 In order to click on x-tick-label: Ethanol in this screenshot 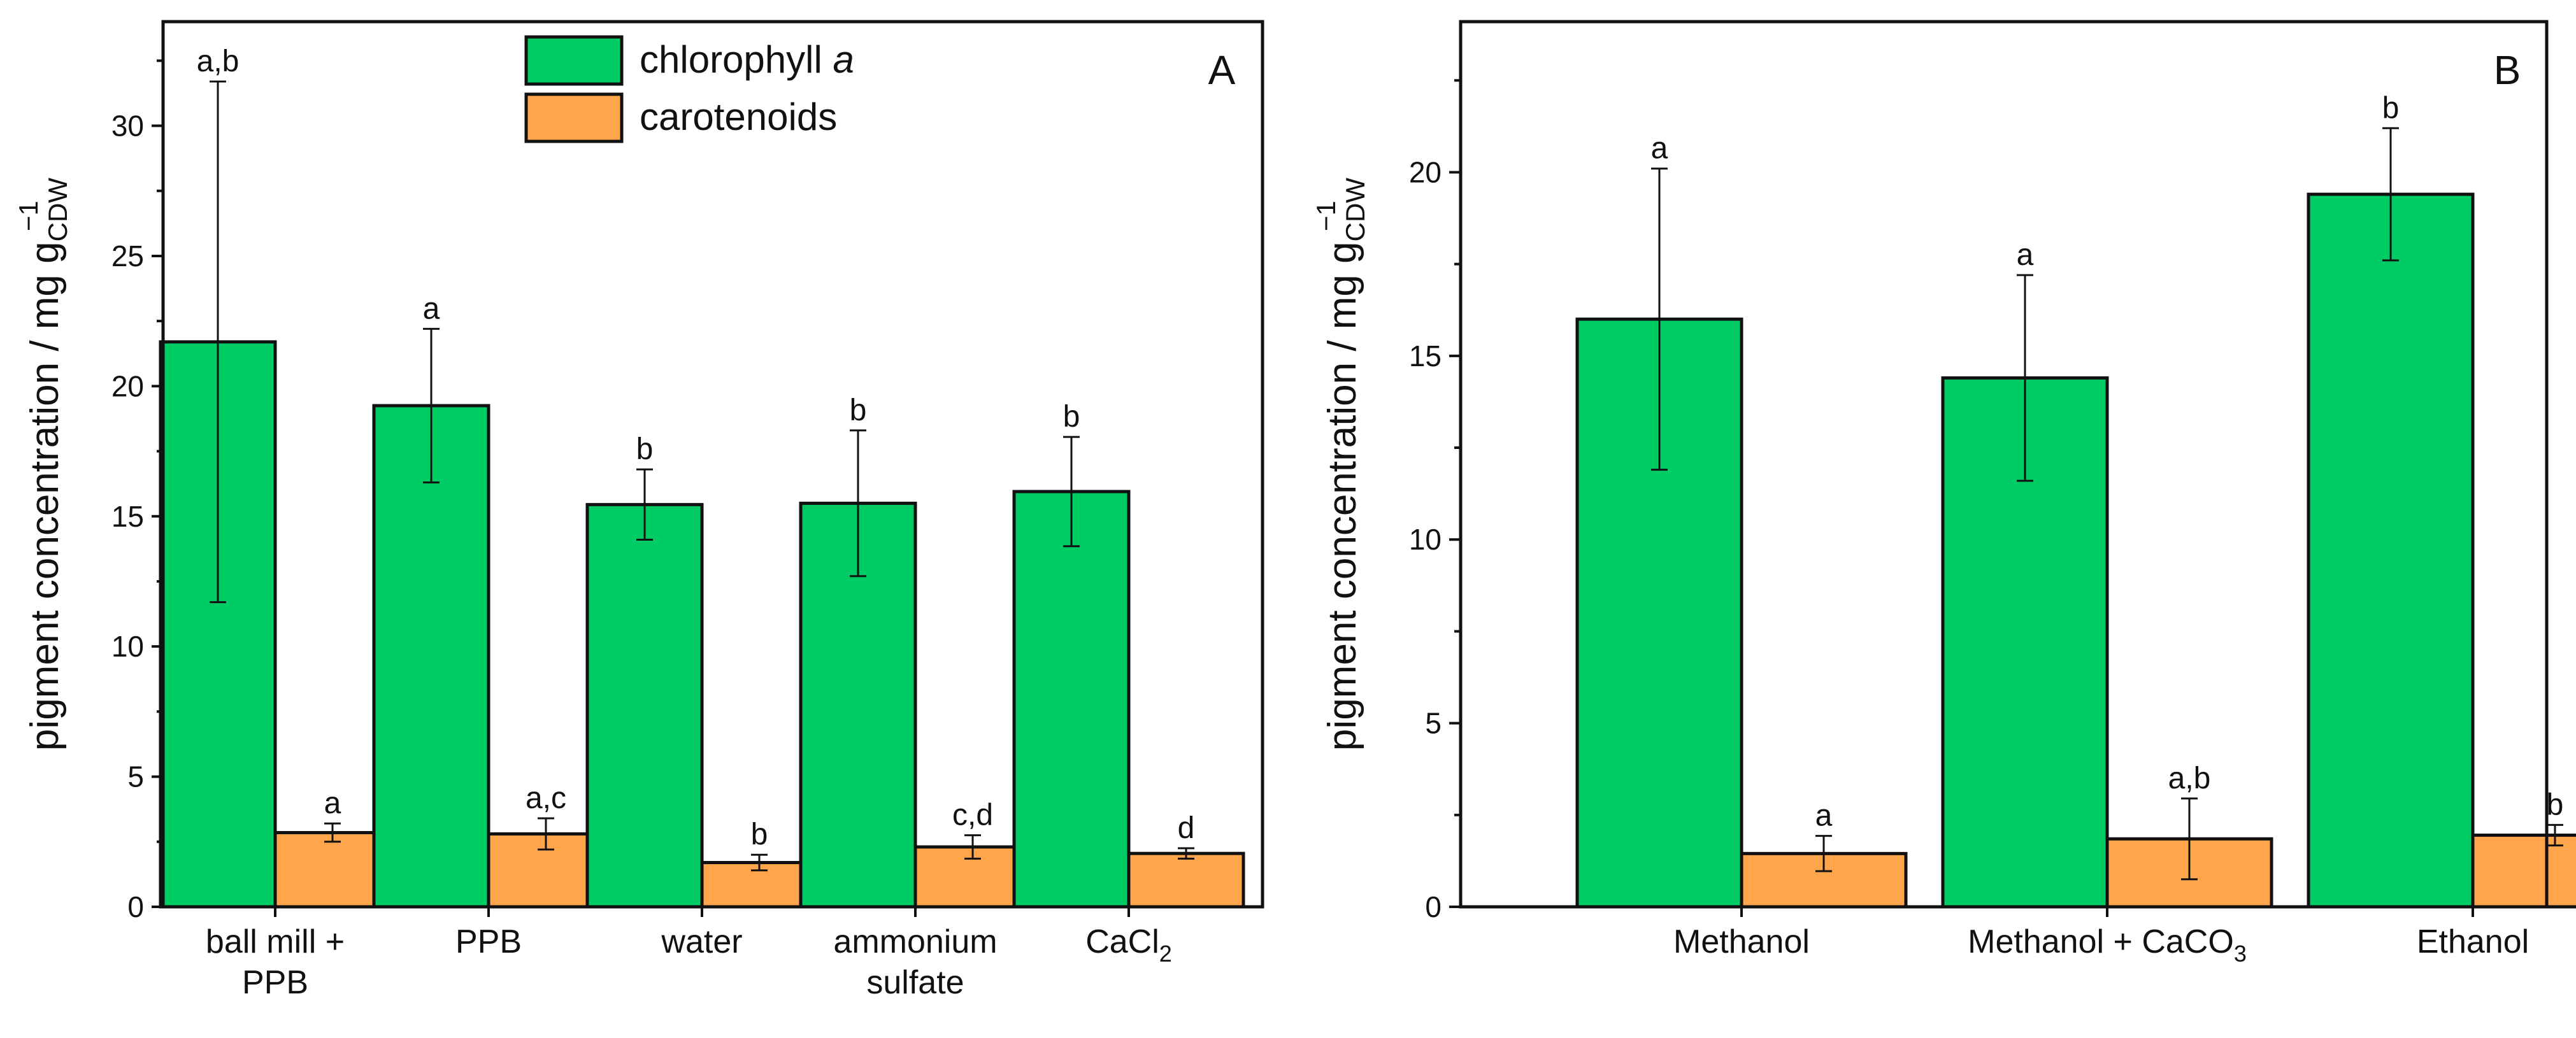, I will do `click(2473, 941)`.